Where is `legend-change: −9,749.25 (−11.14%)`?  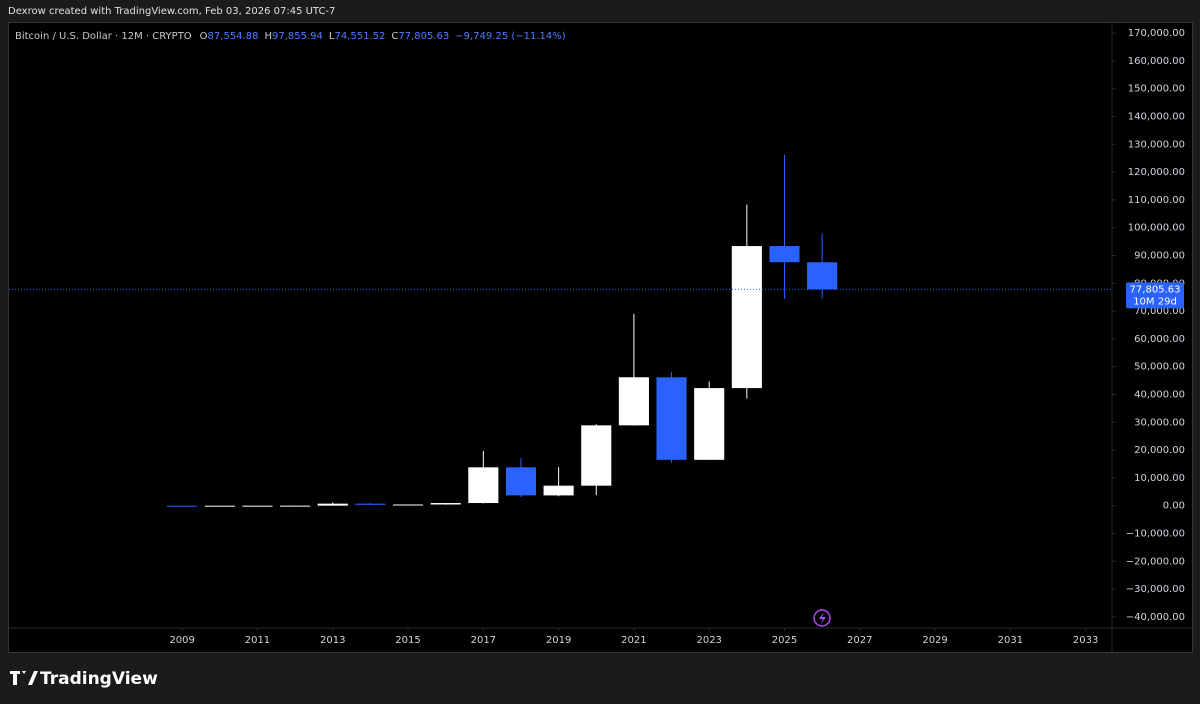 legend-change: −9,749.25 (−11.14%) is located at coordinates (510, 36).